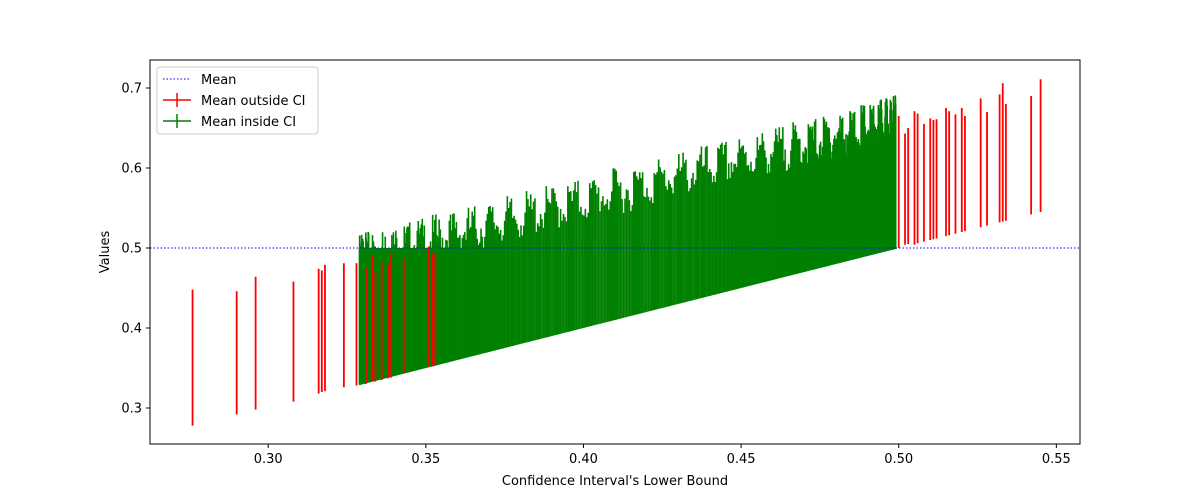  Describe the element at coordinates (131, 249) in the screenshot. I see `y-tick-label: 0.5` at that location.